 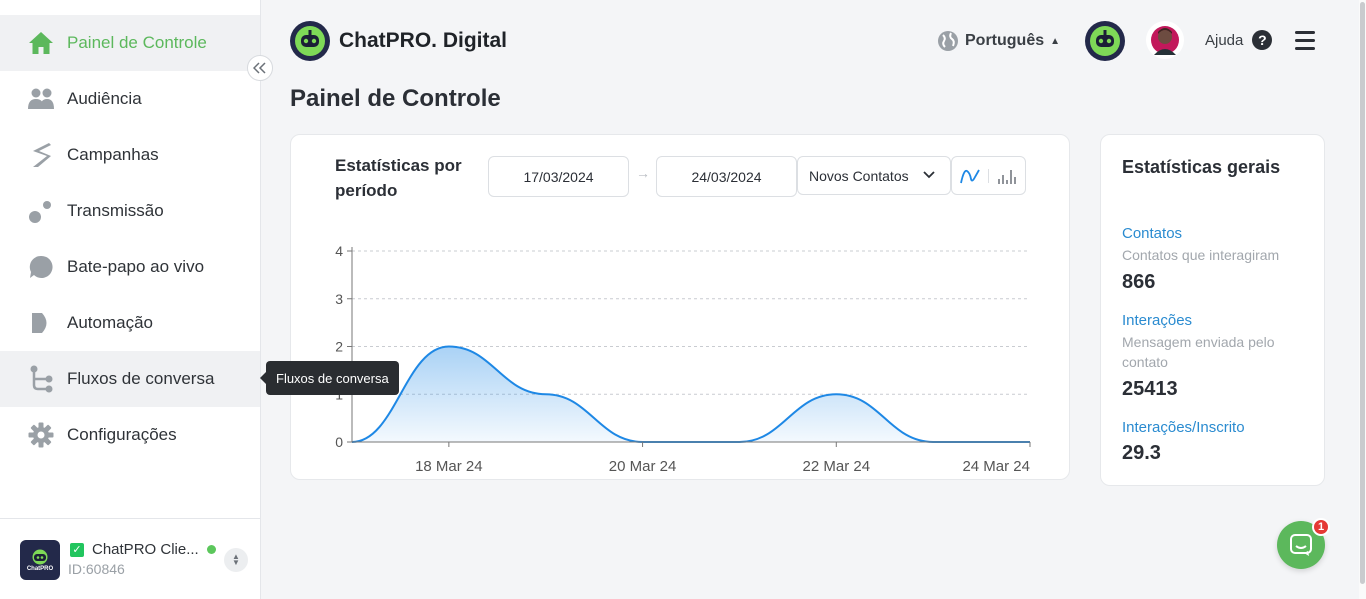 I want to click on stat-desc: Mensagem enviada pelo contato, so click(x=1198, y=352).